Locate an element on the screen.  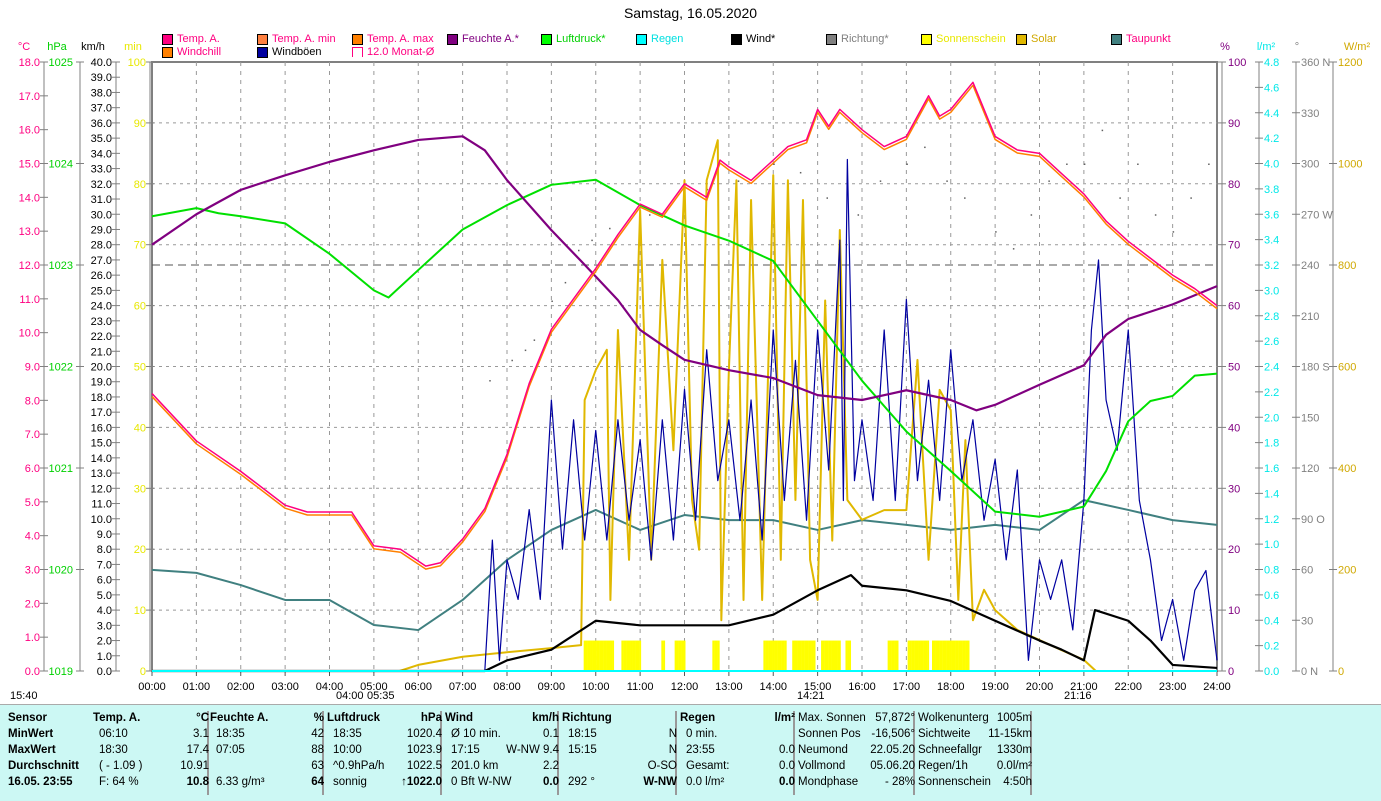
axis-tick-label-temp: 7.0 is located at coordinates (32, 435).